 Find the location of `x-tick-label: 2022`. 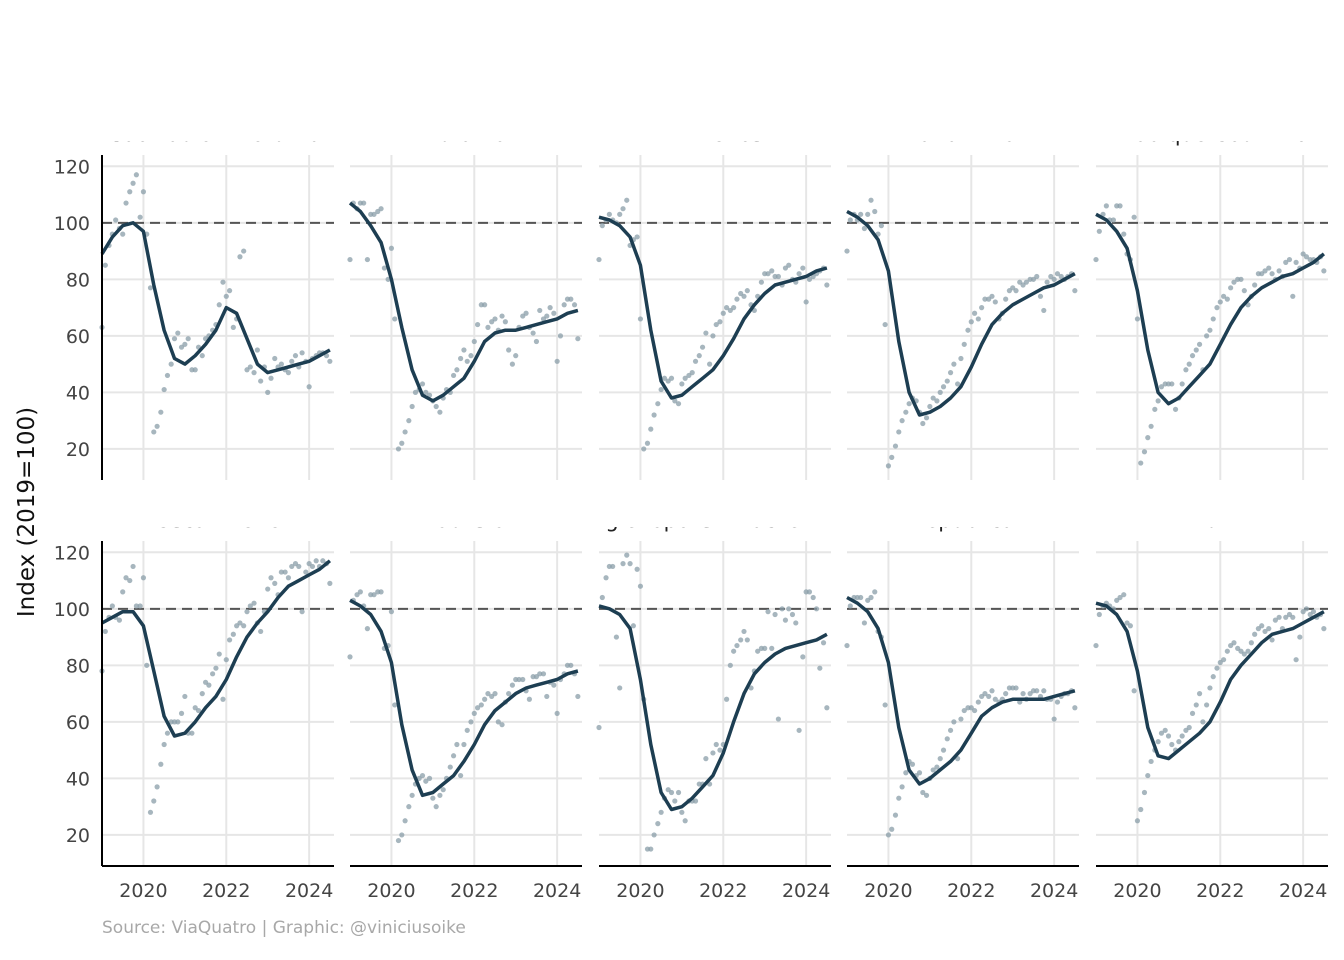

x-tick-label: 2022 is located at coordinates (226, 891).